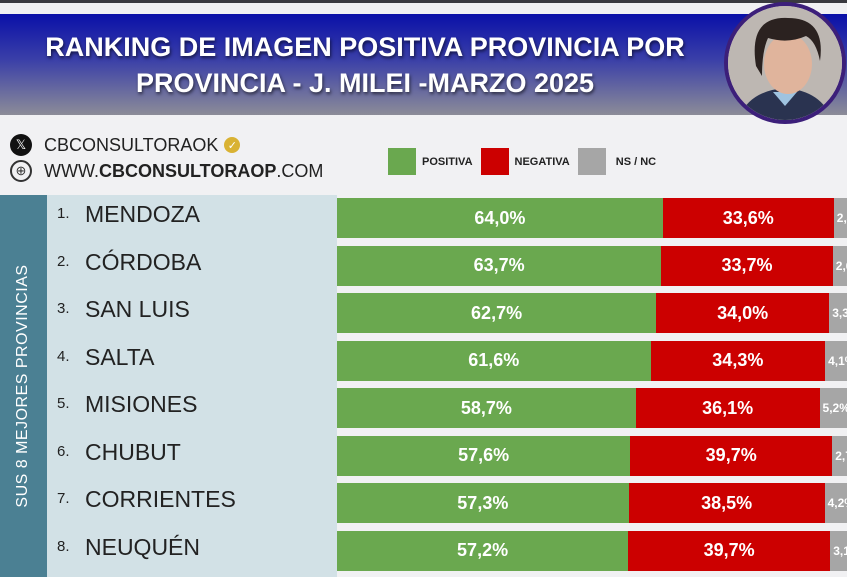 The width and height of the screenshot is (847, 577). Describe the element at coordinates (497, 313) in the screenshot. I see `bar-pos: 62,7%` at that location.